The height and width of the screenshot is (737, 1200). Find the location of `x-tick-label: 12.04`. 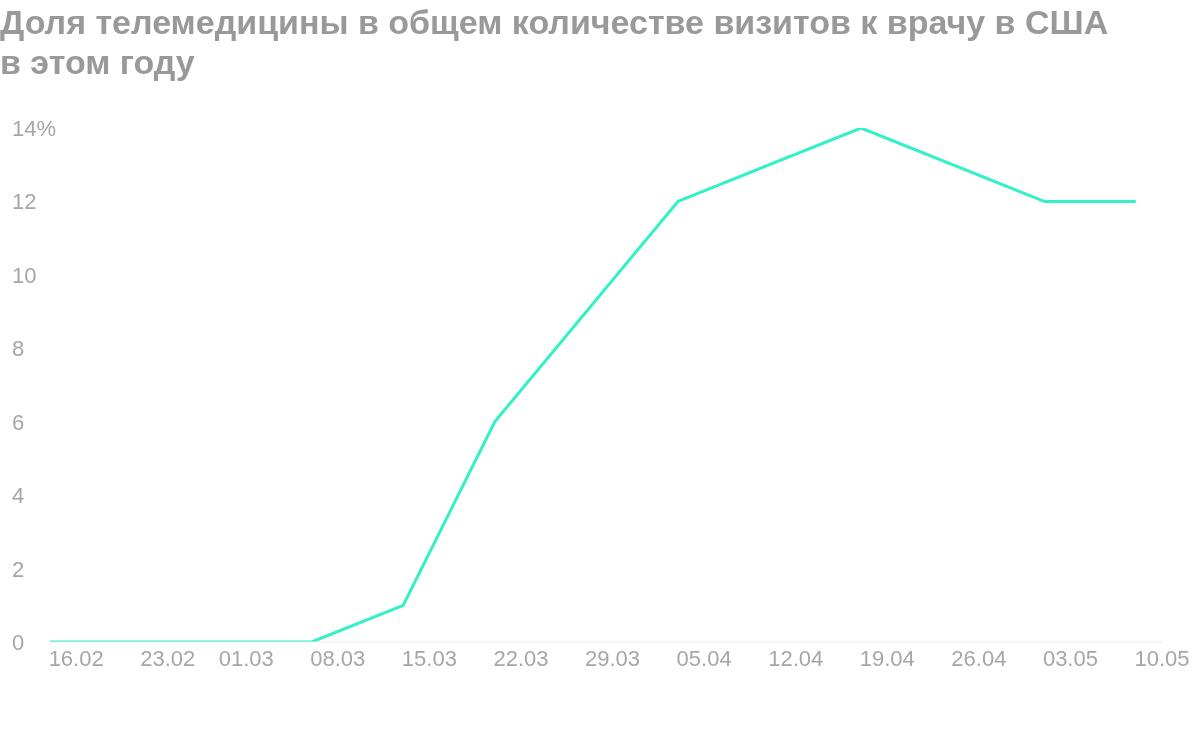

x-tick-label: 12.04 is located at coordinates (796, 658).